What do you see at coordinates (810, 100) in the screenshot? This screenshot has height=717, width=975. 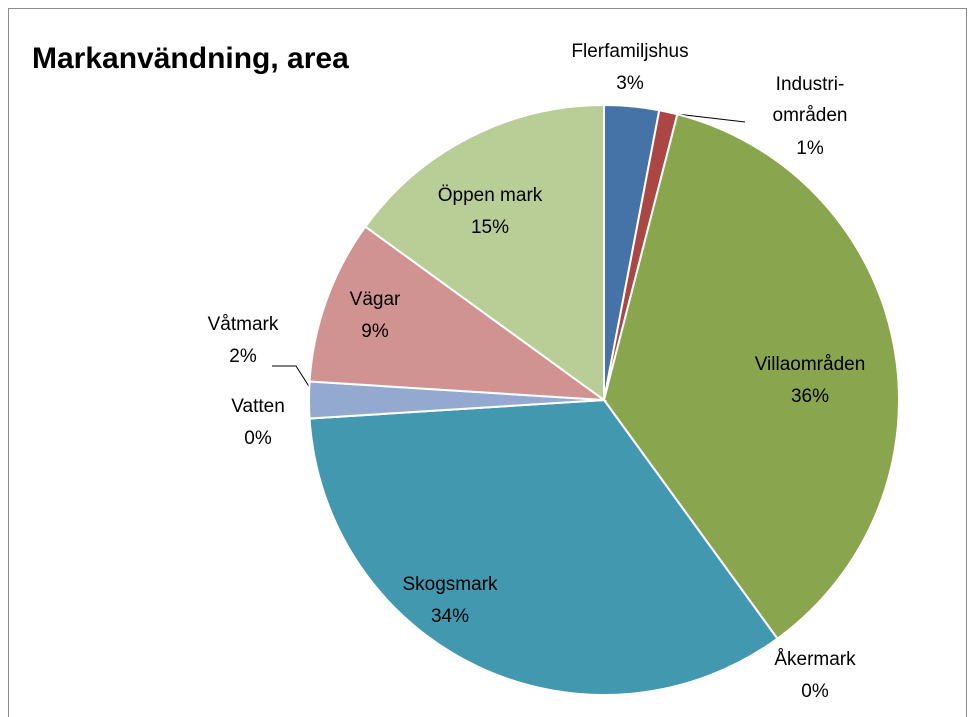 I see `slice-label: Industri-områden` at bounding box center [810, 100].